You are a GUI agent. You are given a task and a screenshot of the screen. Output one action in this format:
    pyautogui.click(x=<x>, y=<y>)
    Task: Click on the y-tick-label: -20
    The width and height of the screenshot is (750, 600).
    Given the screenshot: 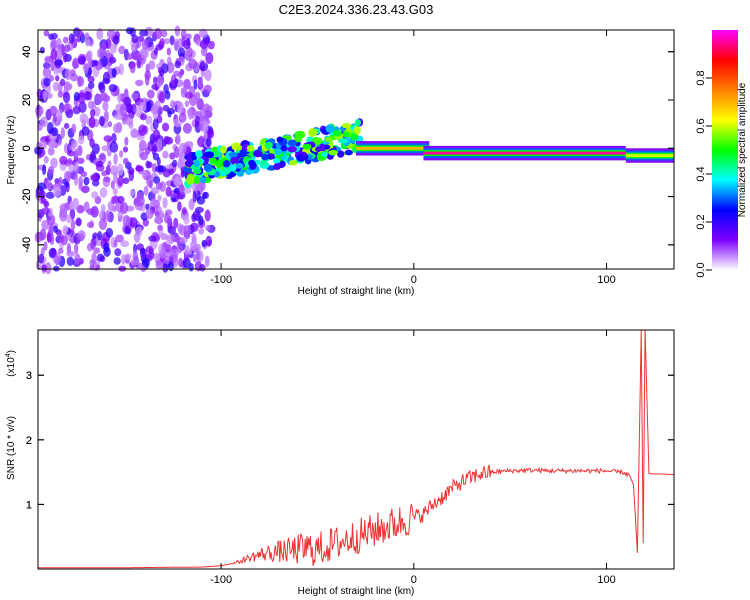 What is the action you would take?
    pyautogui.click(x=27, y=197)
    